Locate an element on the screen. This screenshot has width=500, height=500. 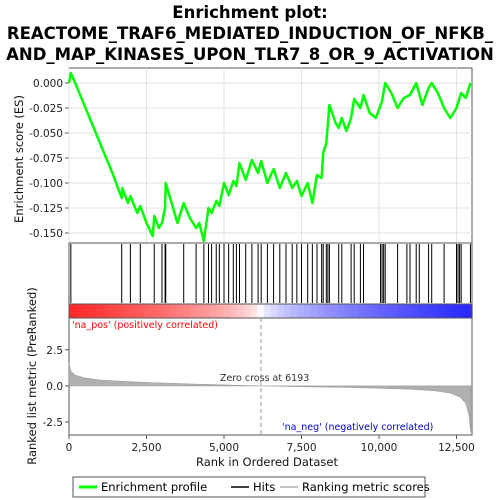
ranking-metric-area is located at coordinates (270, 397).